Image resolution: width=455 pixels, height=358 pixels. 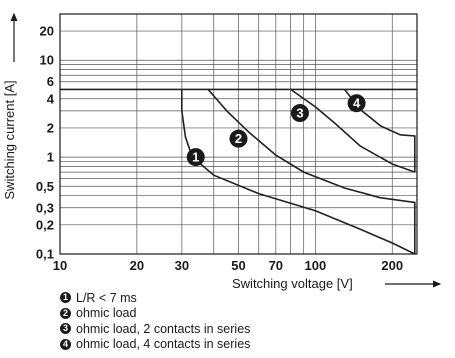 What do you see at coordinates (60, 265) in the screenshot?
I see `x-tick-label: 10` at bounding box center [60, 265].